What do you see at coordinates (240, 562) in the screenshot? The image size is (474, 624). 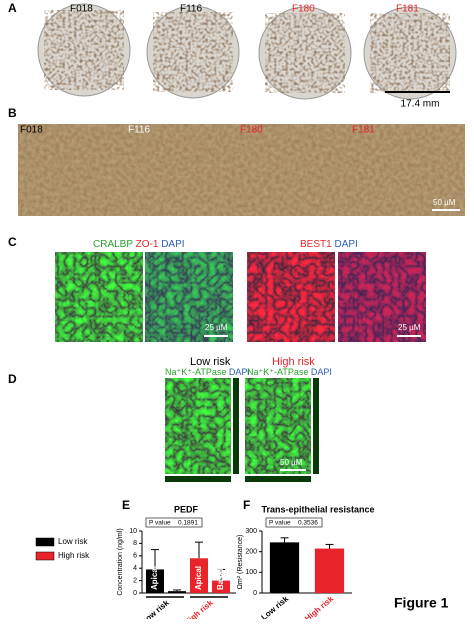 I see `y-axis-label: Ωm² (Resistance)` at bounding box center [240, 562].